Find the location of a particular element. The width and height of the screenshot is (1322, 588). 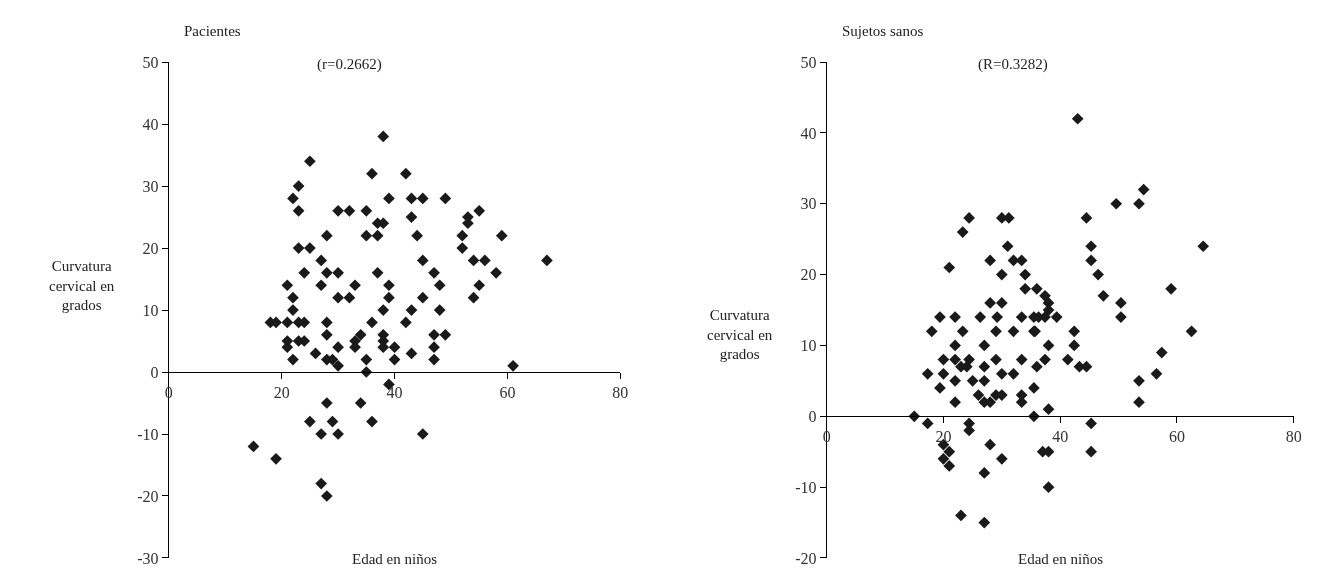

chart-subtitle: (r=0.2662) is located at coordinates (349, 64).